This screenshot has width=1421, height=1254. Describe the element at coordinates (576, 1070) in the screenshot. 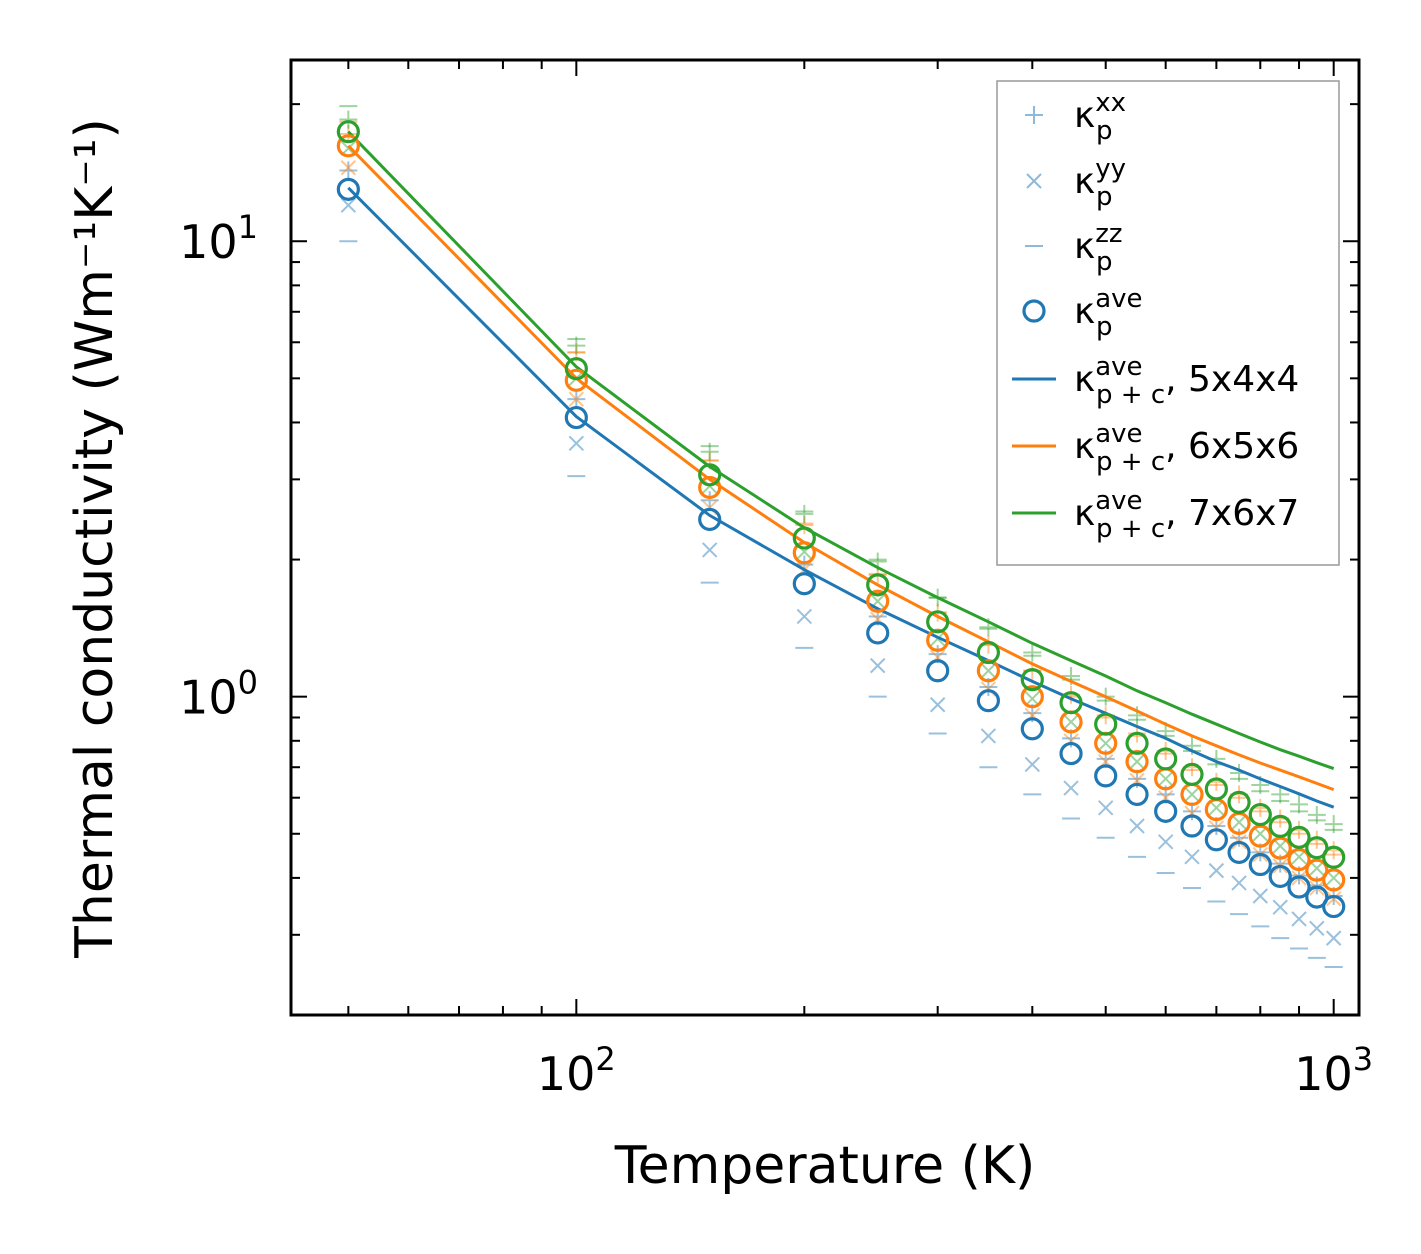

I see `x-tick-label: 10²` at that location.